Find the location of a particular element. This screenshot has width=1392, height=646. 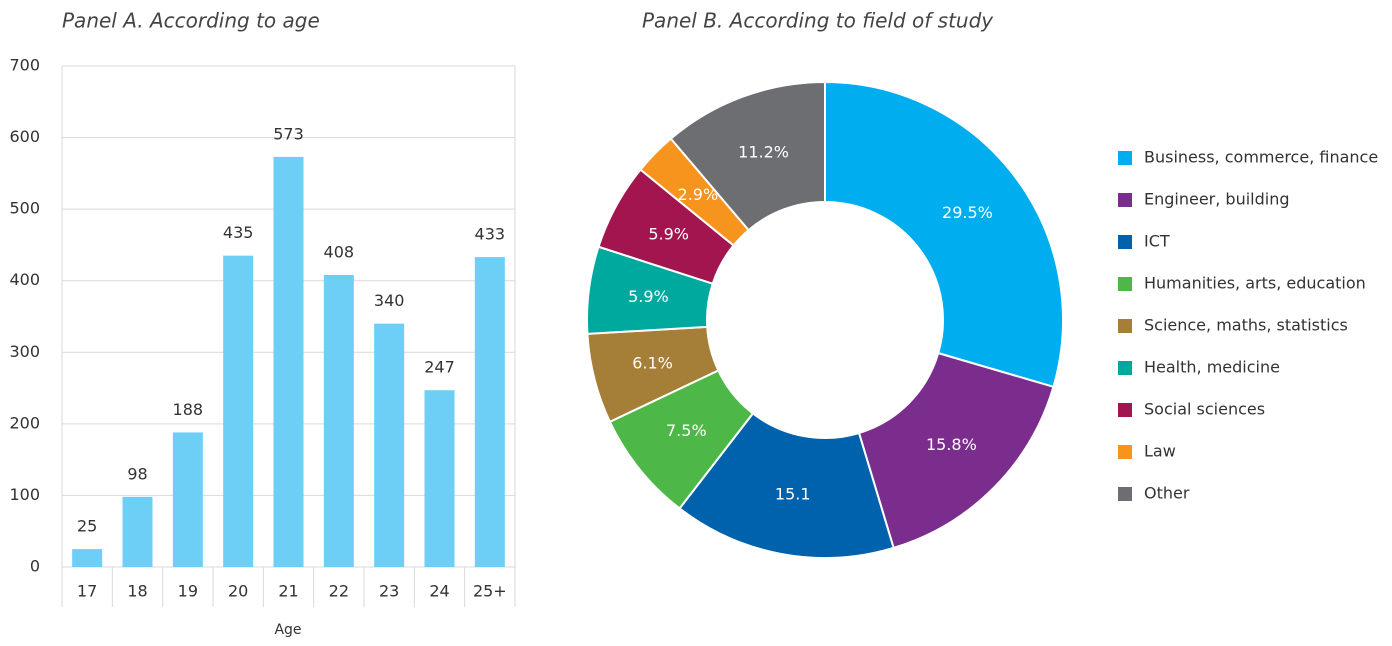

data-label: 340 is located at coordinates (389, 300).